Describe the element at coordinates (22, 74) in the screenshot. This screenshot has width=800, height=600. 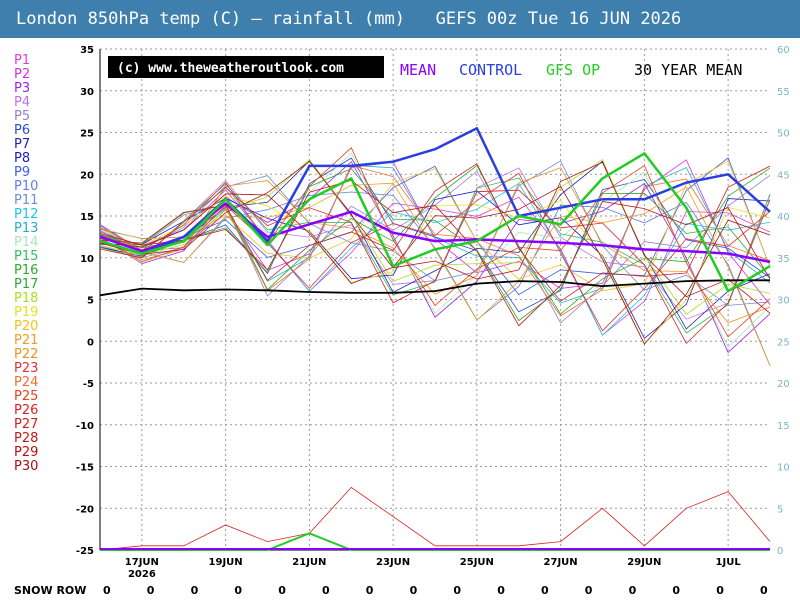
I see `legend-member: P2` at that location.